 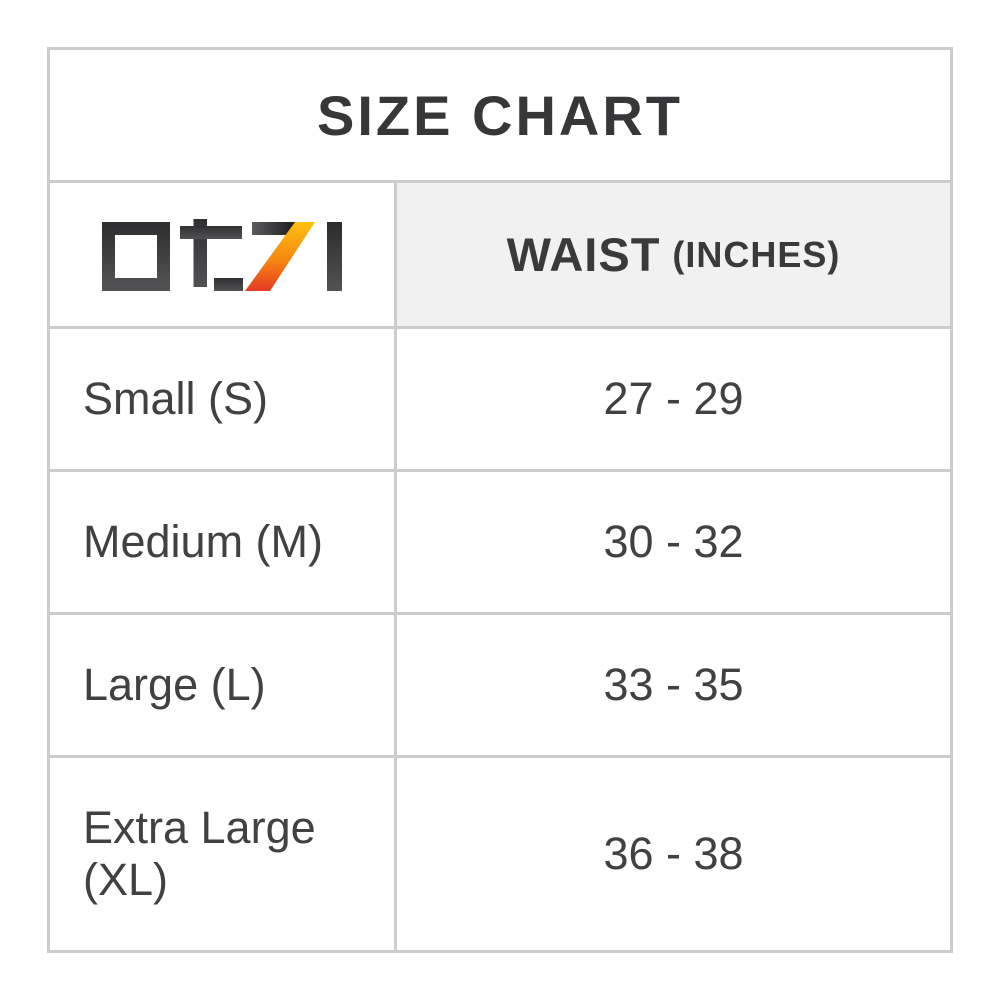 I want to click on waist-value: 36 - 38, so click(x=673, y=853).